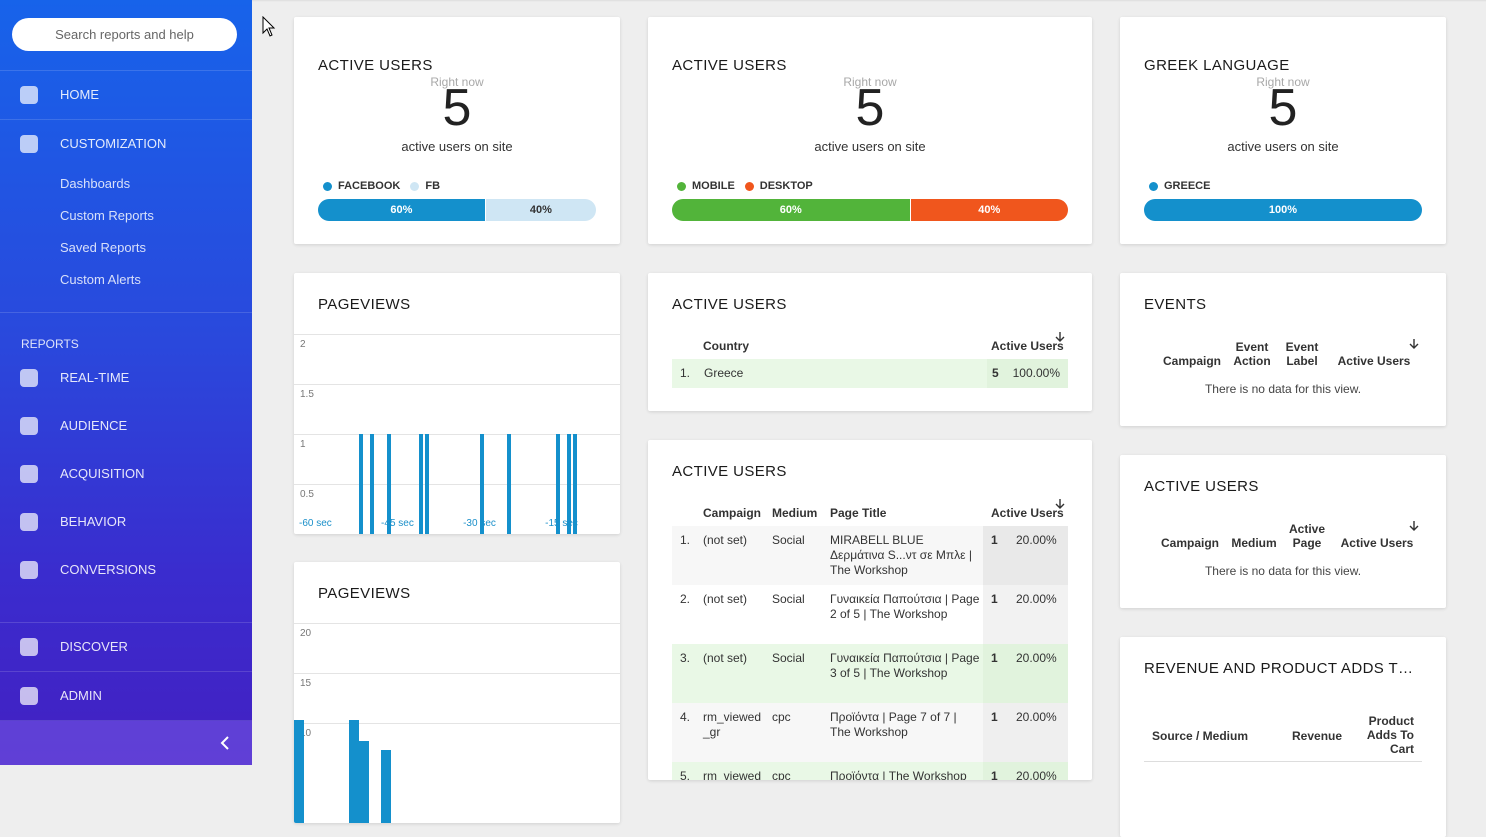  What do you see at coordinates (269, 26) in the screenshot?
I see `mouse-cursor` at bounding box center [269, 26].